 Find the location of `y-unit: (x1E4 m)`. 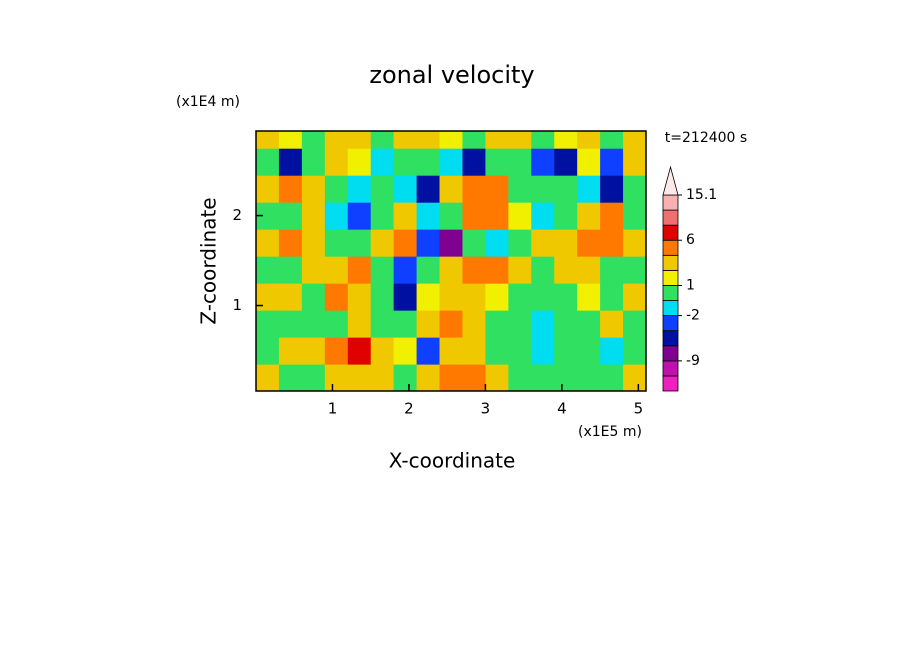

y-unit: (x1E4 m) is located at coordinates (208, 102).